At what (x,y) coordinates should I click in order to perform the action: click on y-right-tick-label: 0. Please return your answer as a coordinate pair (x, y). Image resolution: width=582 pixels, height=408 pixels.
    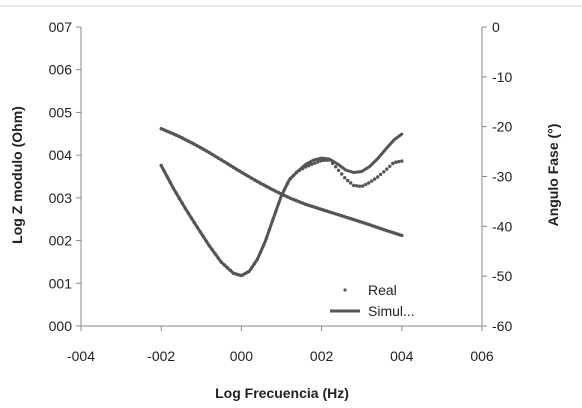
    Looking at the image, I should click on (496, 27).